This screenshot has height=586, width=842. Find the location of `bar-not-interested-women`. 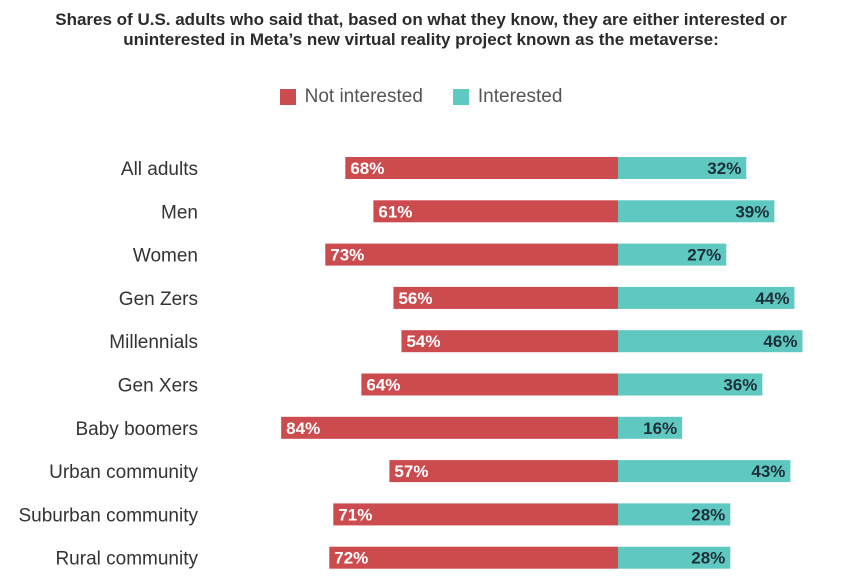

bar-not-interested-women is located at coordinates (471, 254).